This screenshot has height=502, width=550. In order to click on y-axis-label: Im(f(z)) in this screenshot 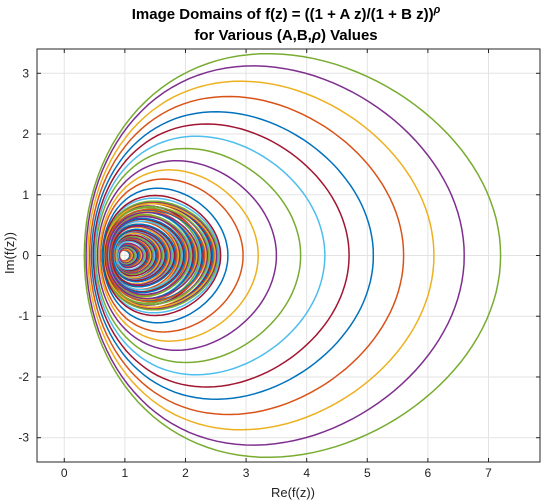, I will do `click(9, 253)`.